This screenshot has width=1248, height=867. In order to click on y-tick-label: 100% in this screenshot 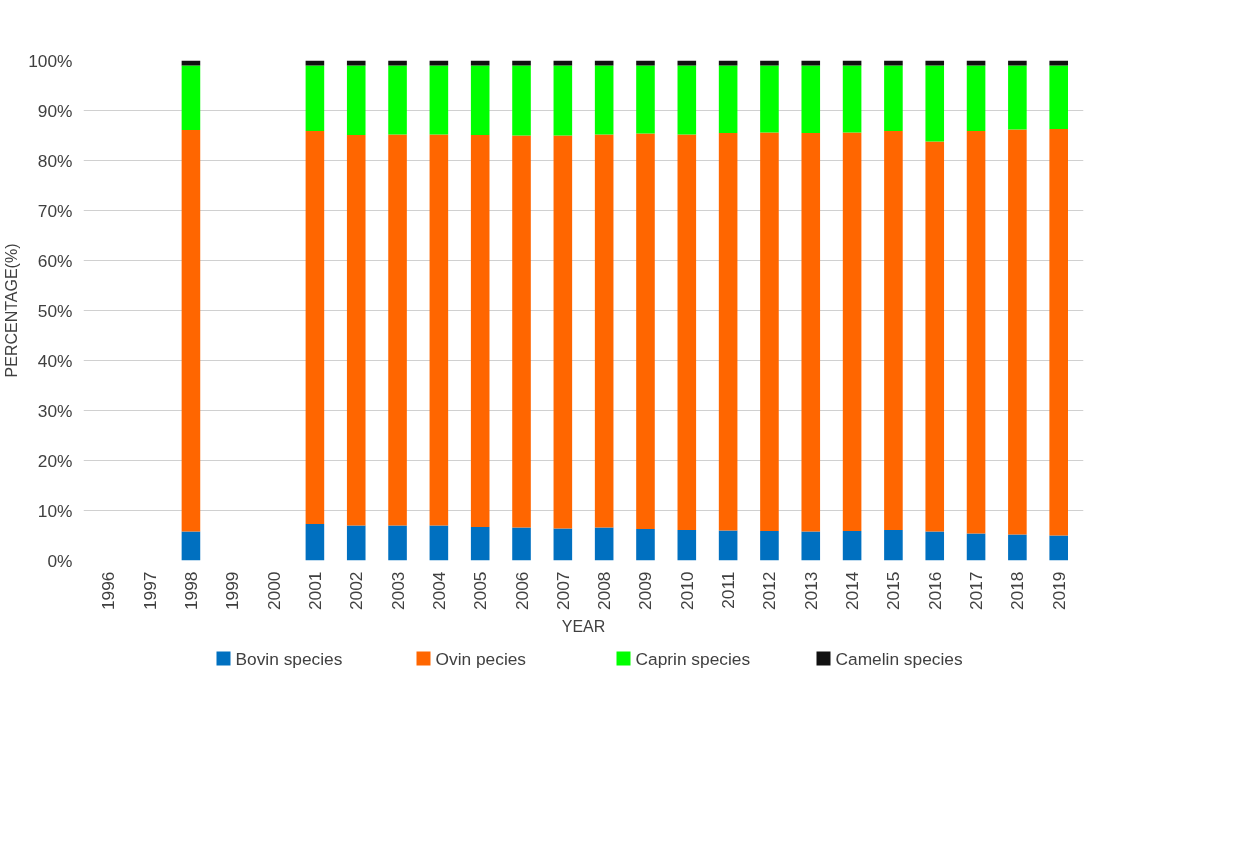, I will do `click(50, 60)`.